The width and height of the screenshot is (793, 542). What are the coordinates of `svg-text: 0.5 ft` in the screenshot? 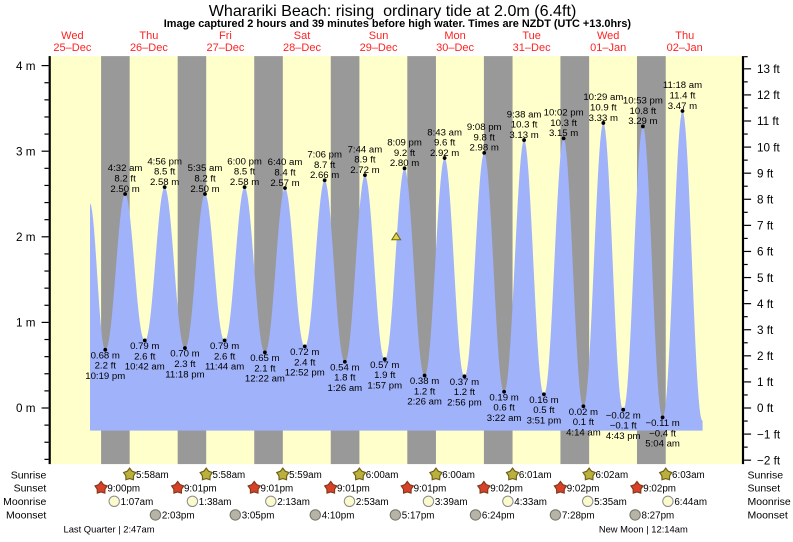 It's located at (544, 410).